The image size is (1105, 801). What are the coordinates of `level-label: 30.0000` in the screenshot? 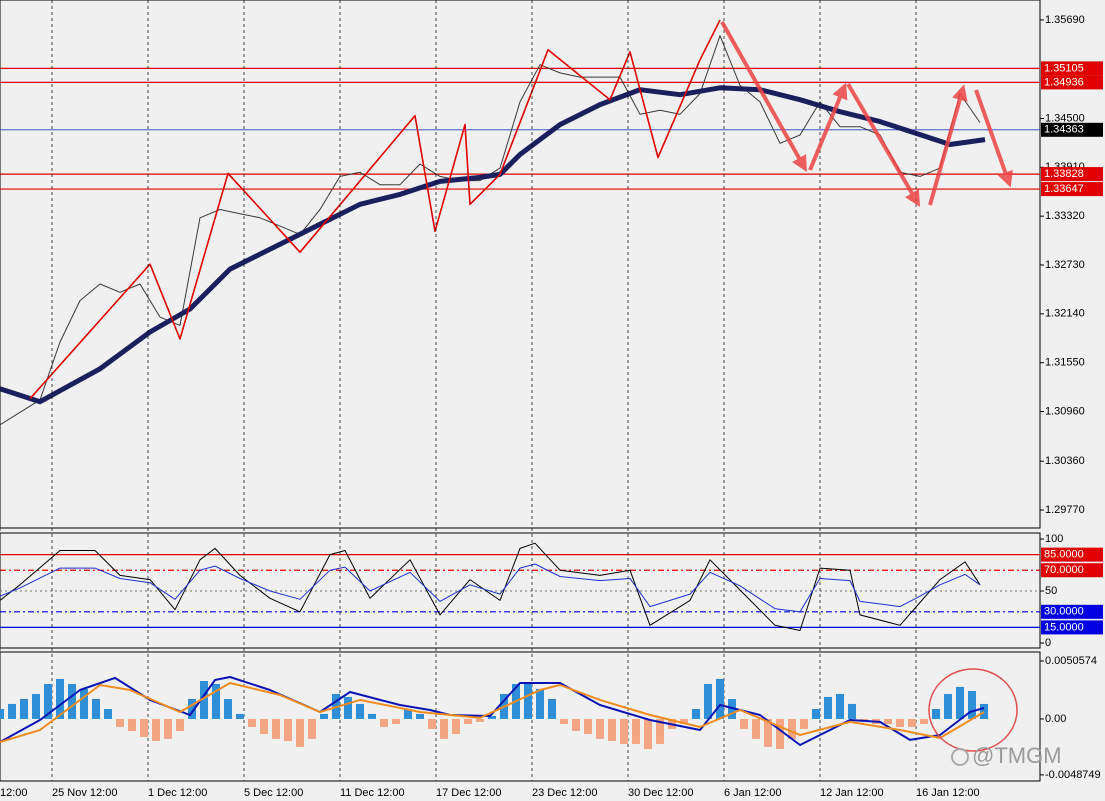 It's located at (1064, 612).